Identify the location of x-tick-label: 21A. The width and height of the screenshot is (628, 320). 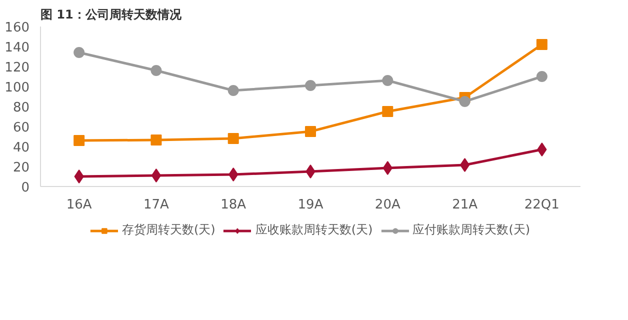
(465, 205).